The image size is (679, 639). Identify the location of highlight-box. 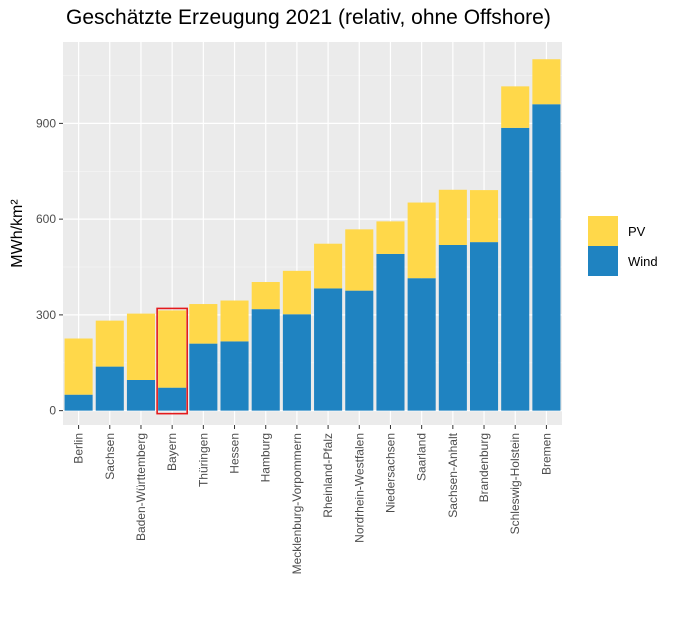
(172, 361).